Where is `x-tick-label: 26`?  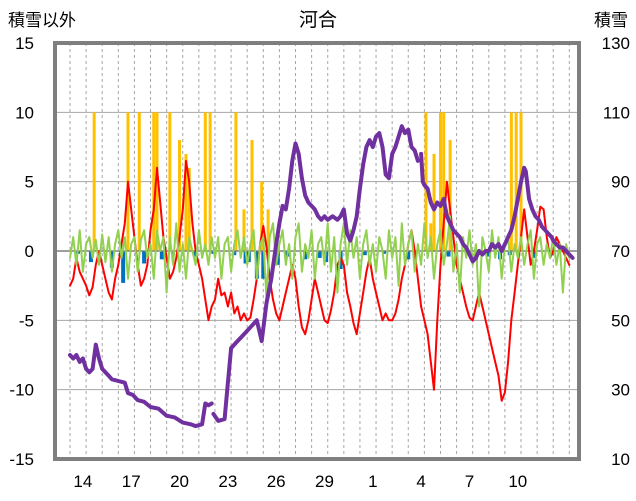
x-tick-label: 26 is located at coordinates (276, 481).